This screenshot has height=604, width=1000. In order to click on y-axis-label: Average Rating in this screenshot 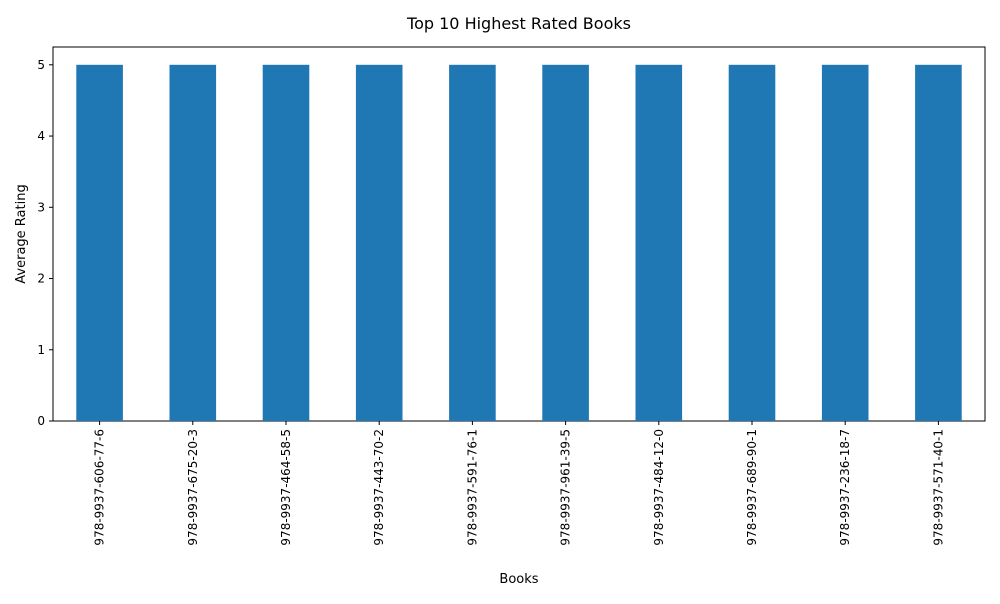, I will do `click(21, 233)`.